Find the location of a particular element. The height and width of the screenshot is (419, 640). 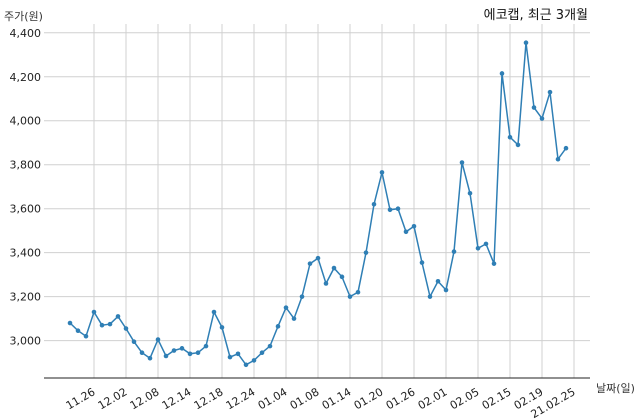

x-tick-label: 02.15 is located at coordinates (497, 398).